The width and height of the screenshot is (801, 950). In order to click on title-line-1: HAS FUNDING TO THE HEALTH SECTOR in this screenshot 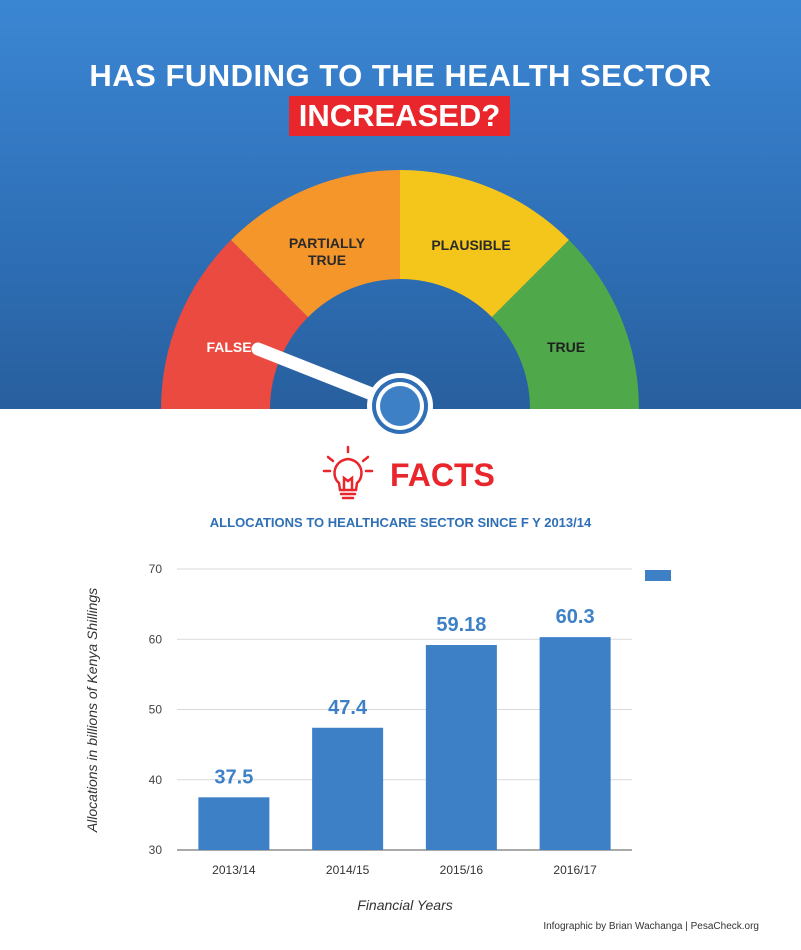, I will do `click(400, 75)`.